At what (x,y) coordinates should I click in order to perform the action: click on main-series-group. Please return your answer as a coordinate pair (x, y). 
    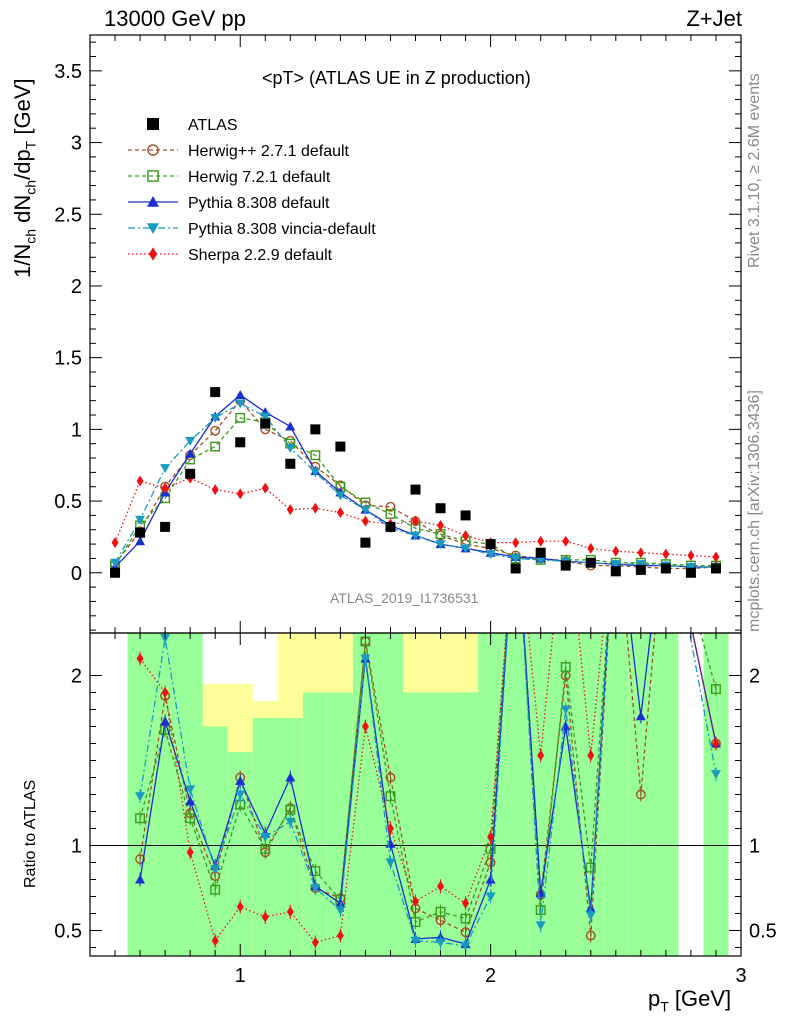
    Looking at the image, I should click on (415, 482).